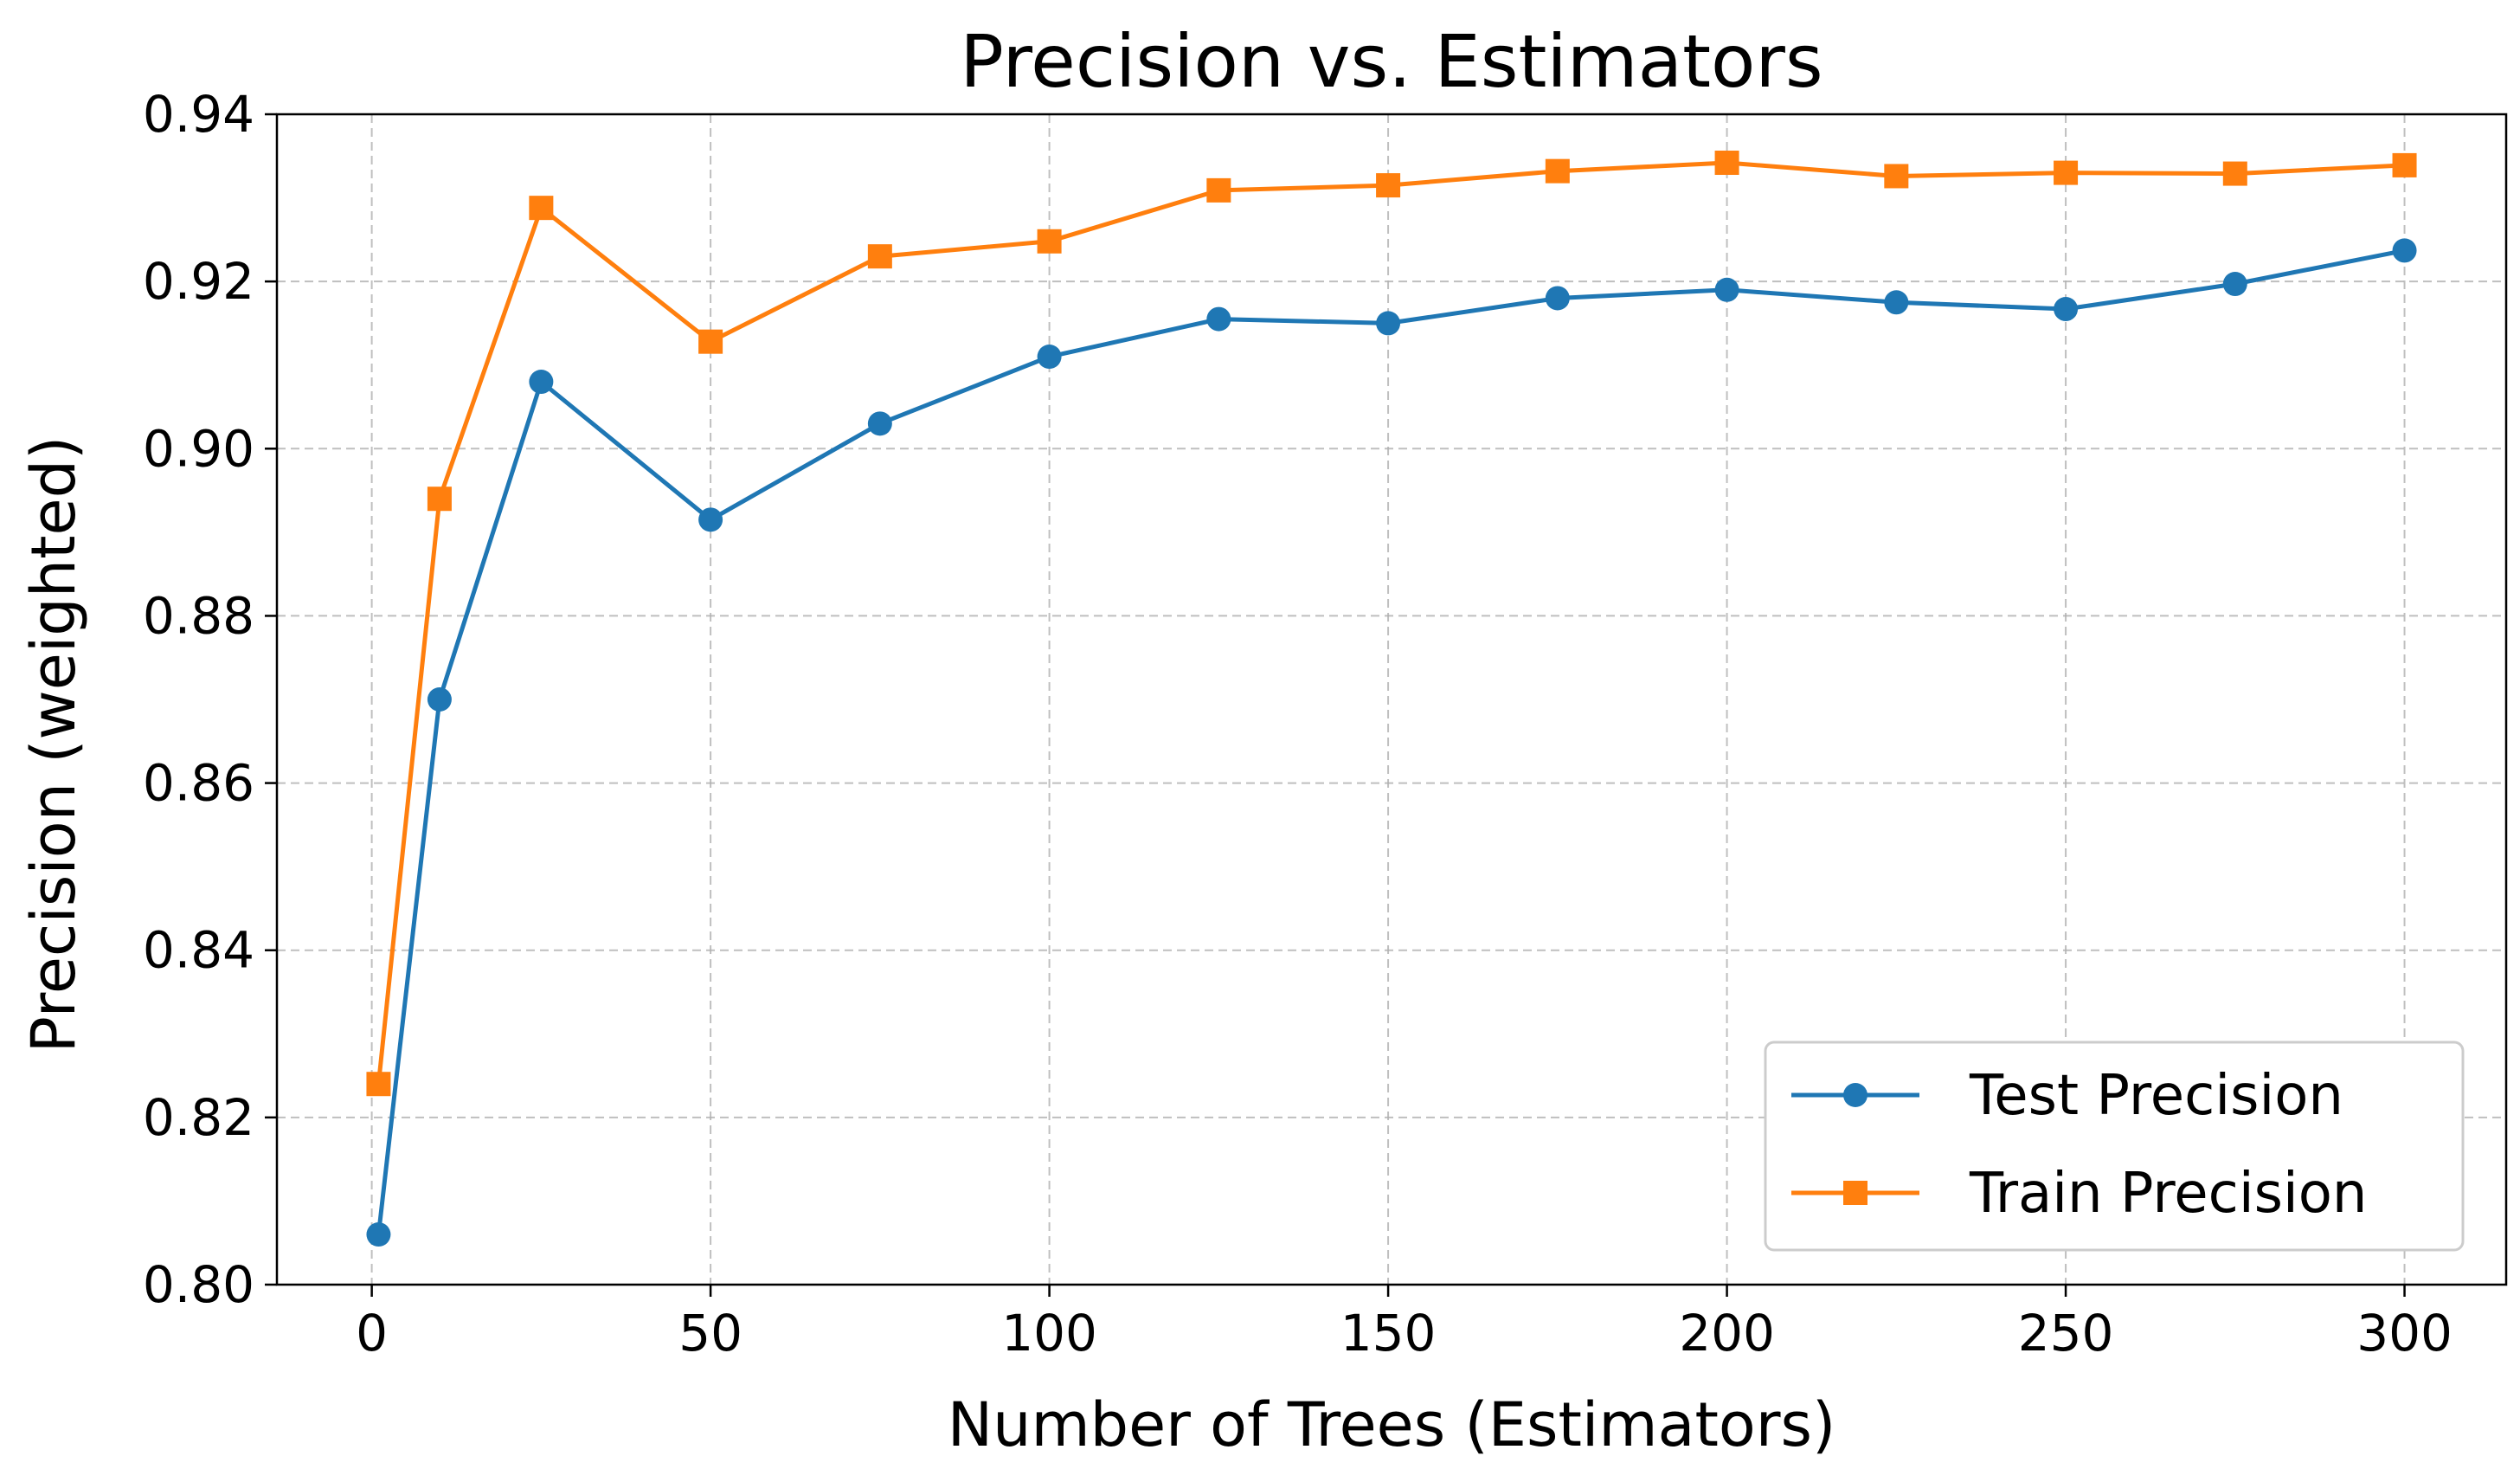 The image size is (2520, 1482). What do you see at coordinates (198, 449) in the screenshot?
I see `y-tick-label: 0.90` at bounding box center [198, 449].